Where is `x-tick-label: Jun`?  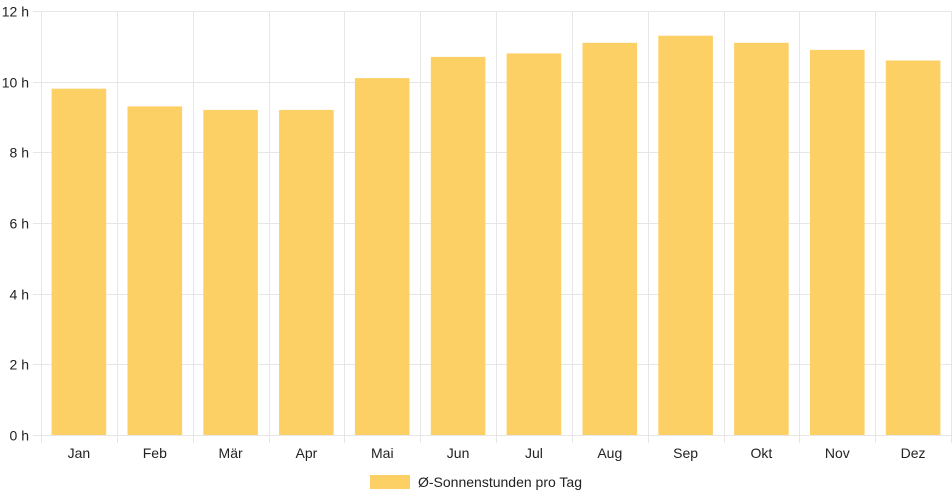
x-tick-label: Jun is located at coordinates (458, 453).